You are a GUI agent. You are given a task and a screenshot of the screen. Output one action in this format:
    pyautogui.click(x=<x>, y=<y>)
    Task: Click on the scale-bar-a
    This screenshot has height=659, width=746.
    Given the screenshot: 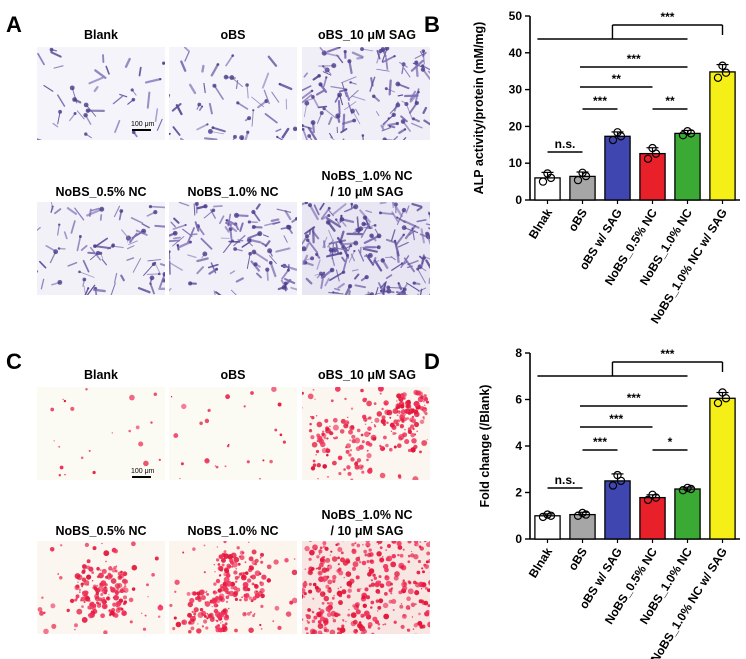 What is the action you would take?
    pyautogui.click(x=141, y=130)
    